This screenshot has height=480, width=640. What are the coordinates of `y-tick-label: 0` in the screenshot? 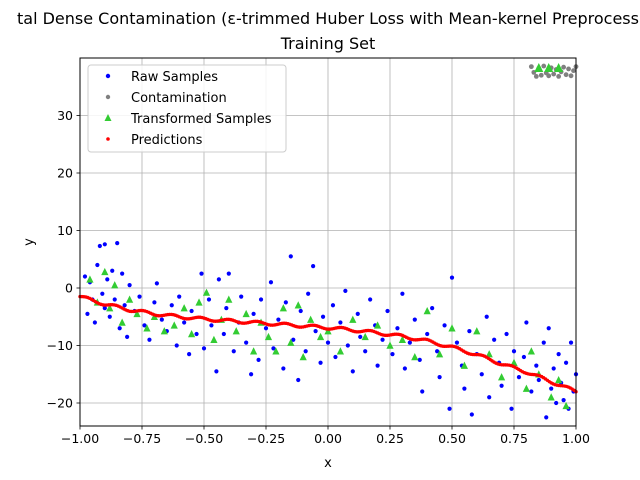 It's located at (69, 288).